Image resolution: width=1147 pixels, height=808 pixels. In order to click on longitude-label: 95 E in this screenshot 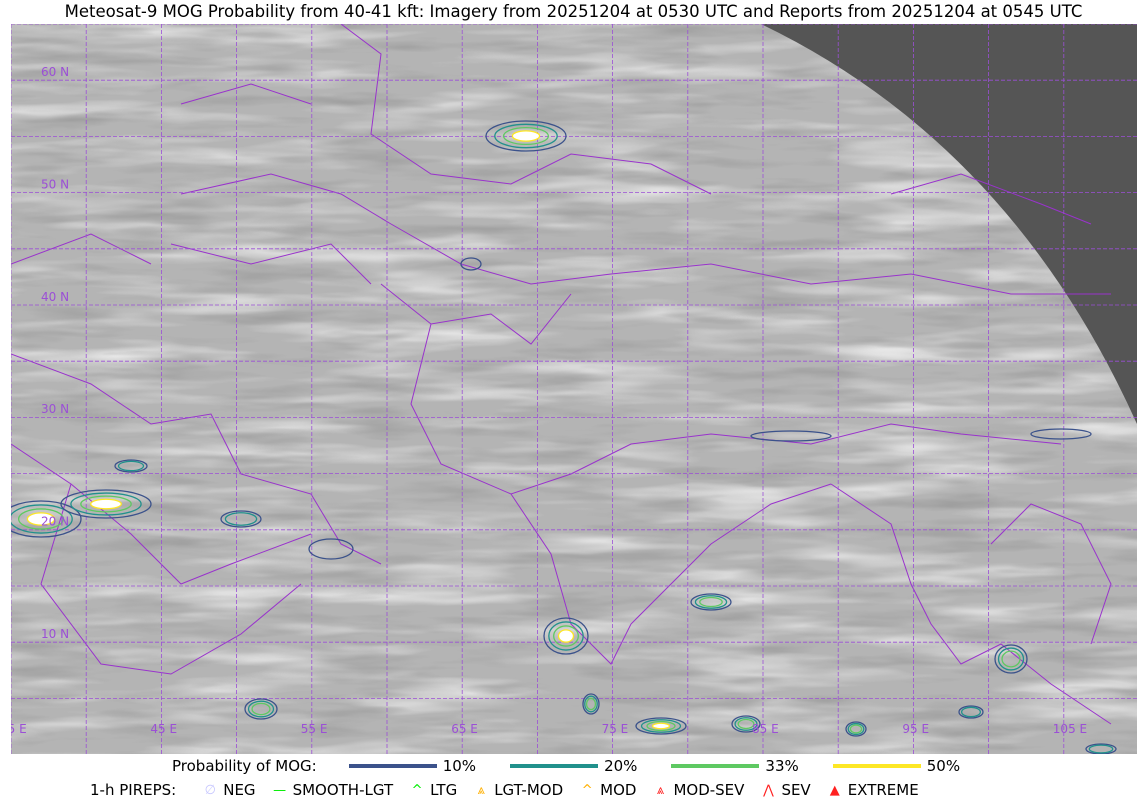, I will do `click(915, 729)`.